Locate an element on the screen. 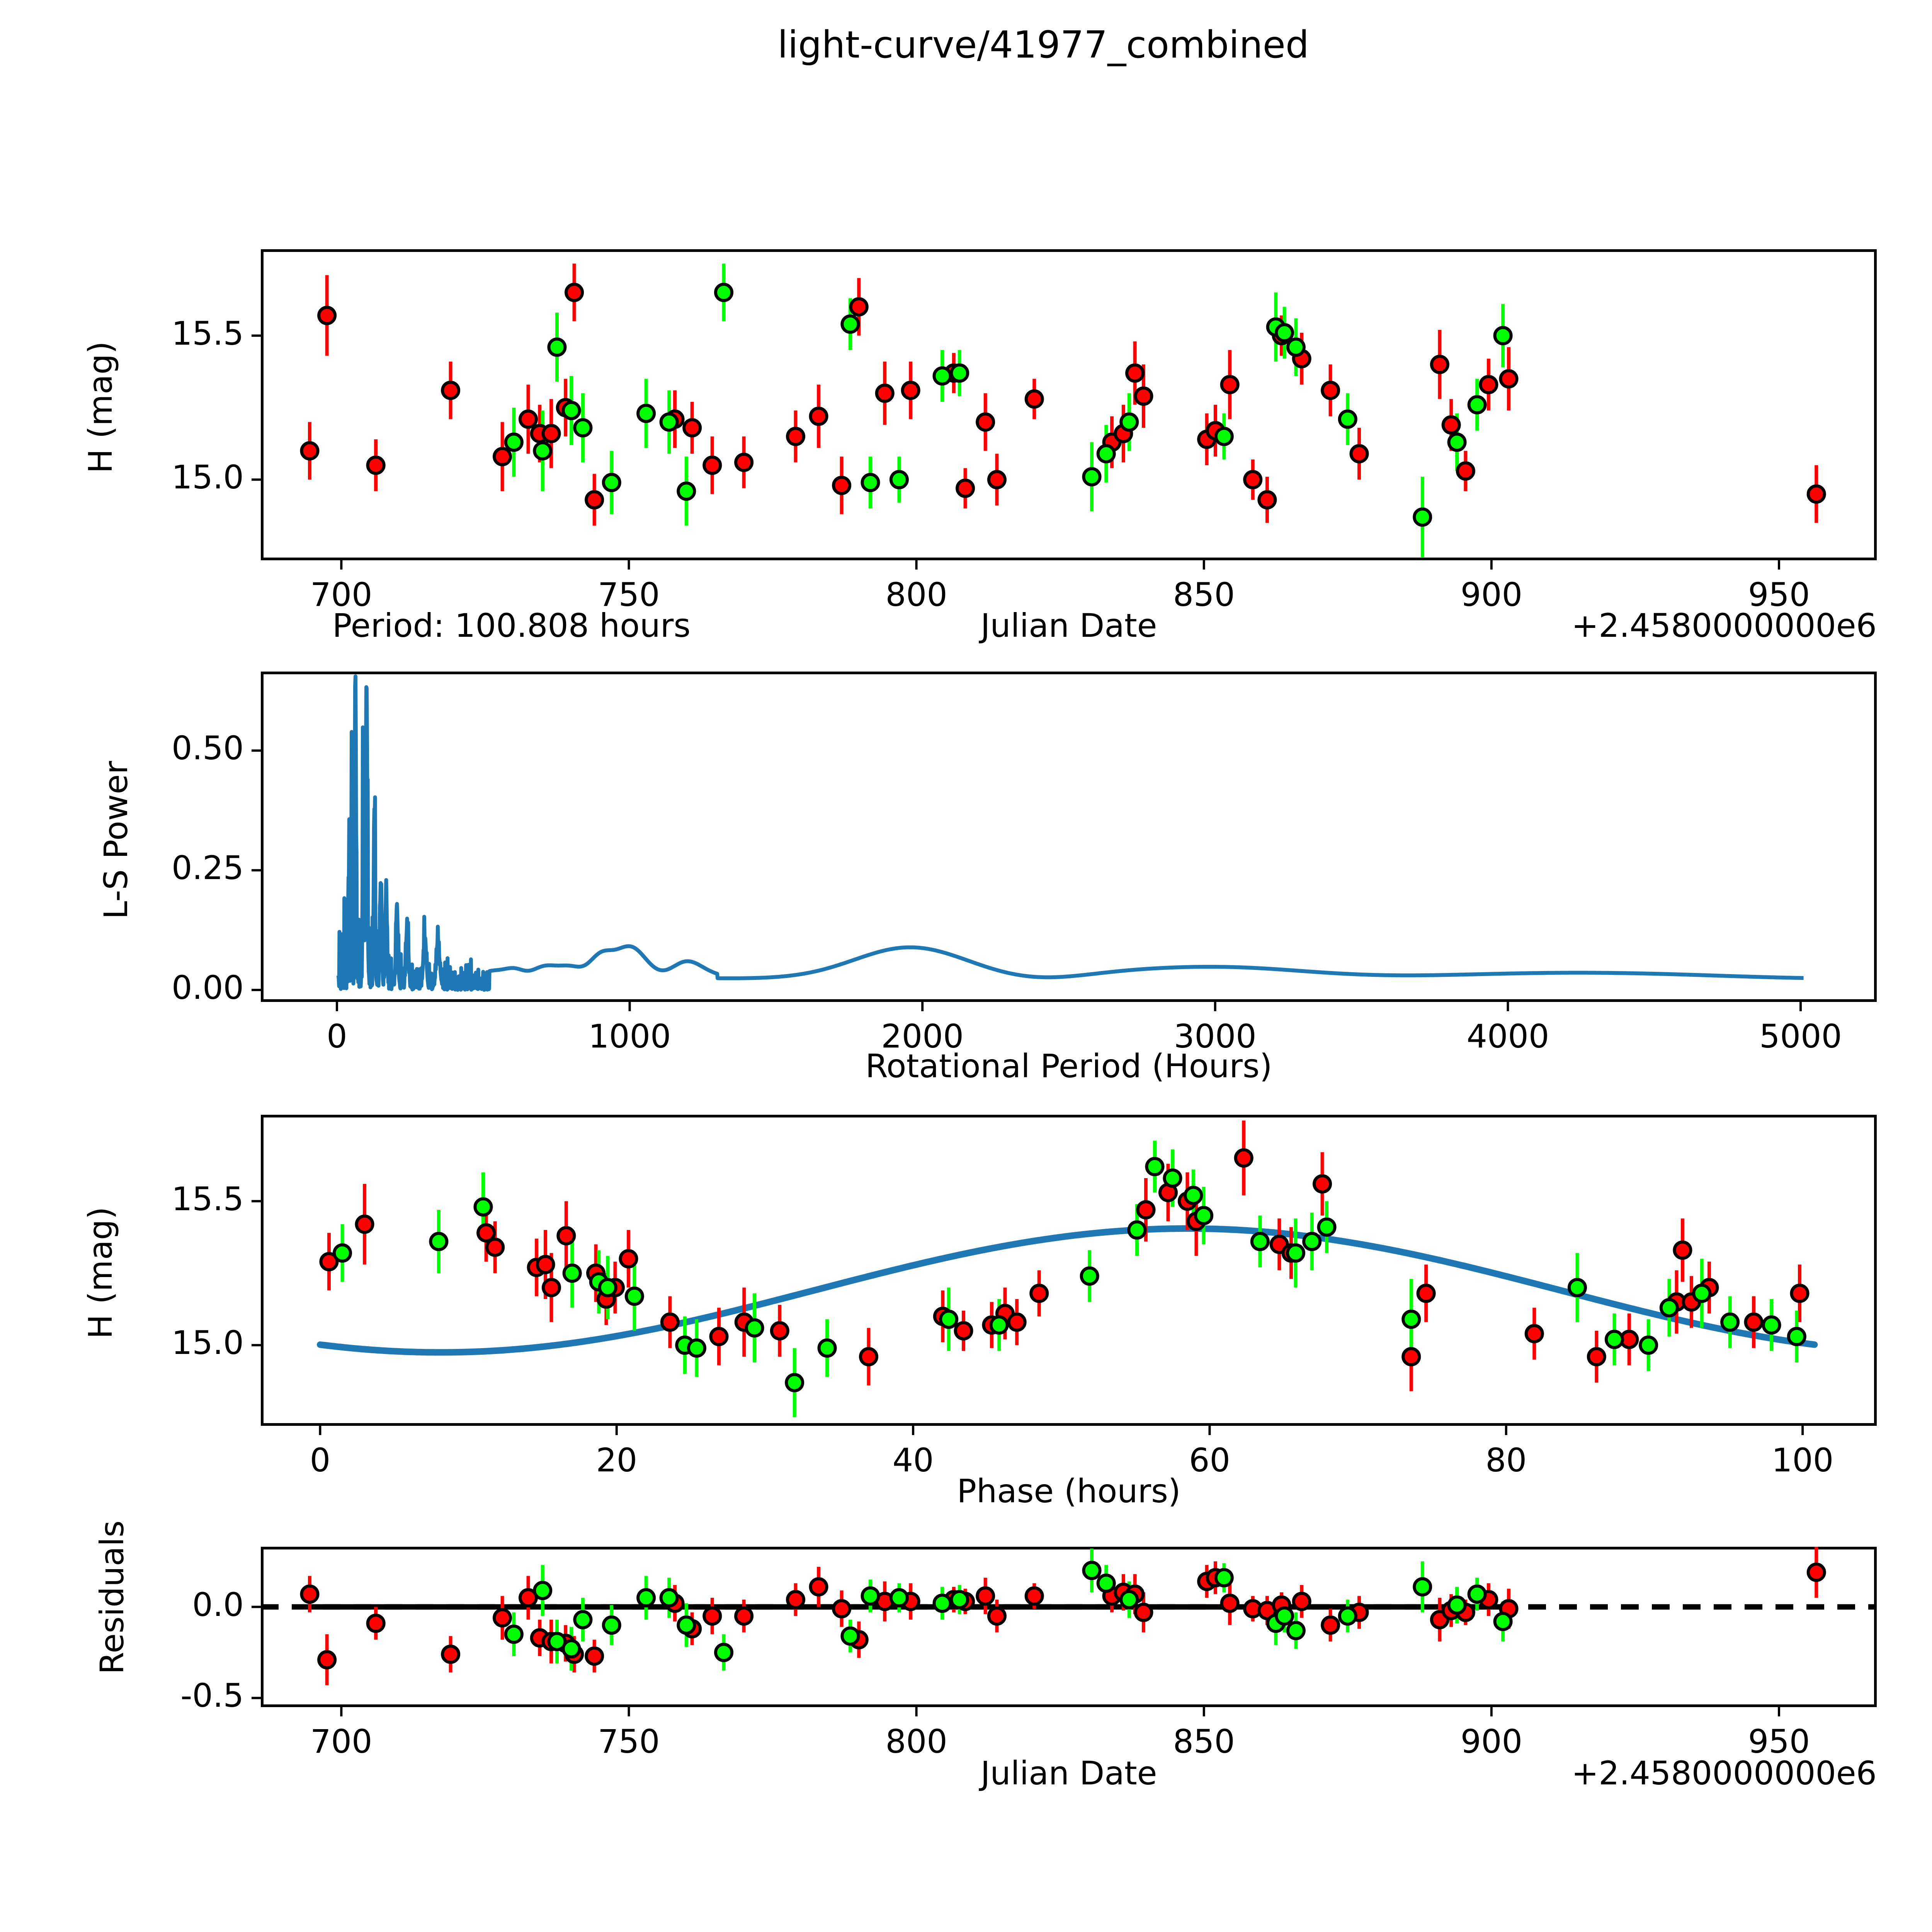 This screenshot has width=1932, height=1932. panel-lightcurve-x-offset: +2.4580000000e6 is located at coordinates (1724, 626).